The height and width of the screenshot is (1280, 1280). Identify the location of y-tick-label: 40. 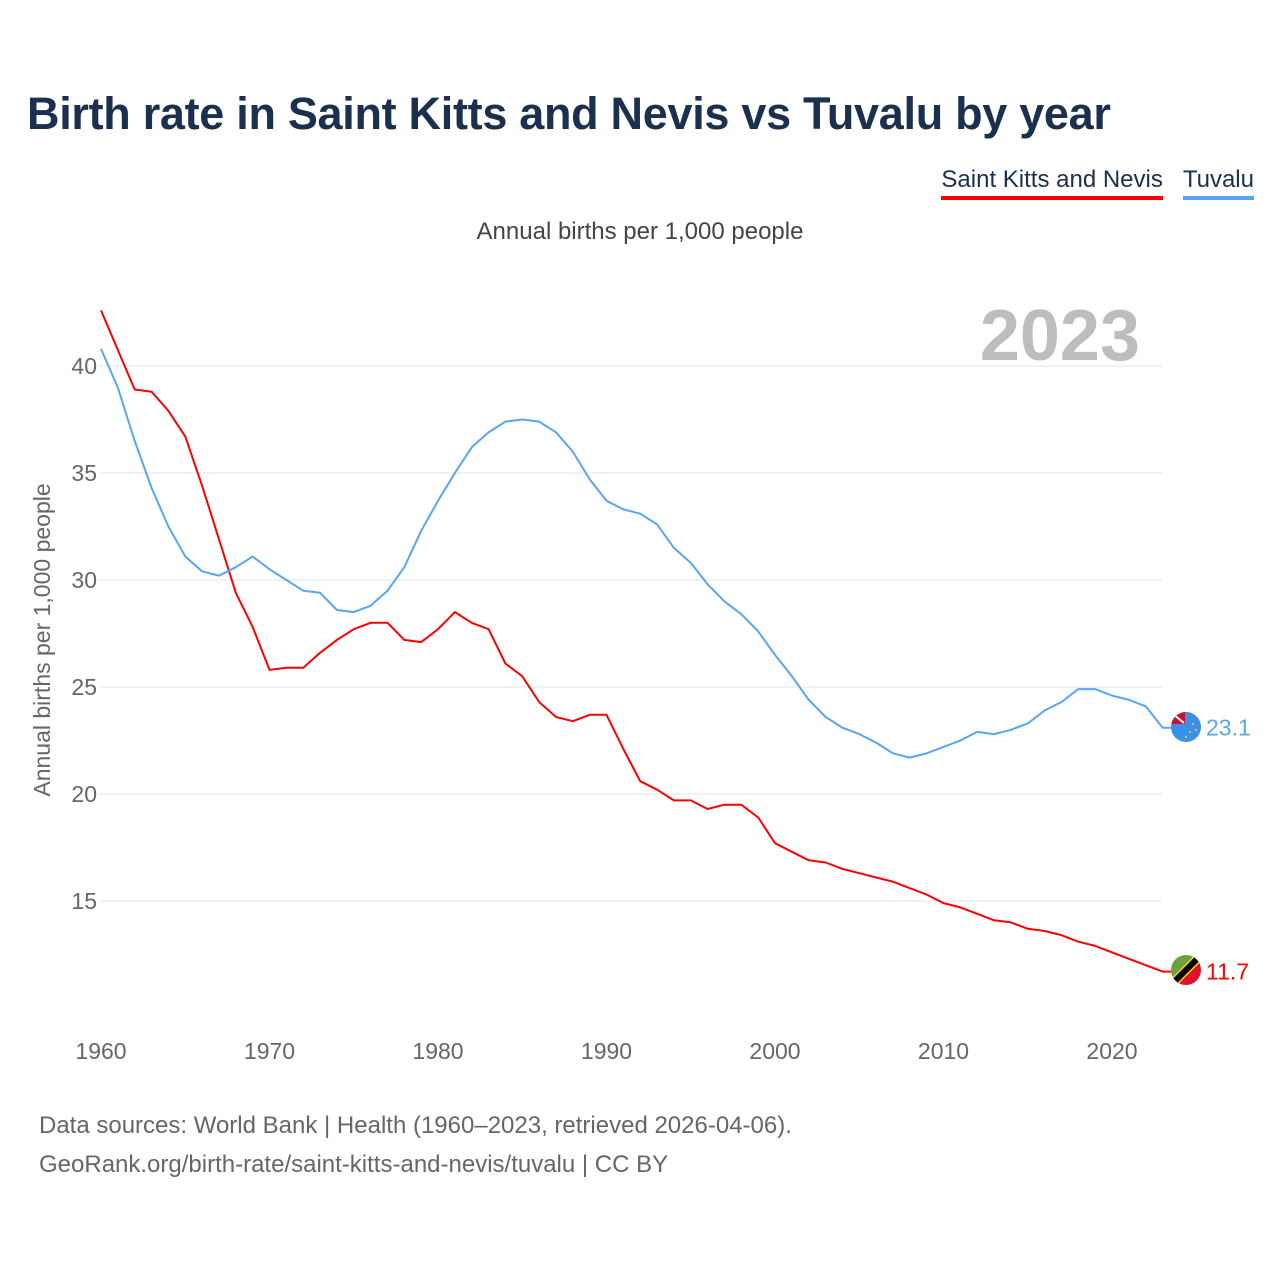
(84, 366).